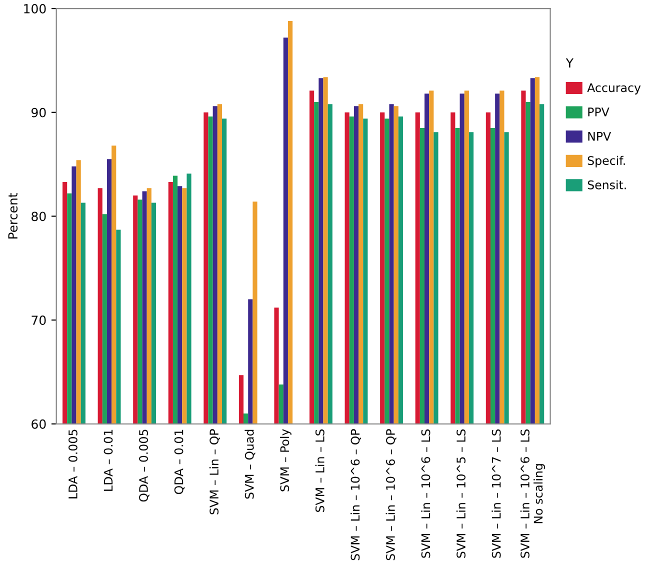  What do you see at coordinates (599, 112) in the screenshot?
I see `legend-label: PPV` at bounding box center [599, 112].